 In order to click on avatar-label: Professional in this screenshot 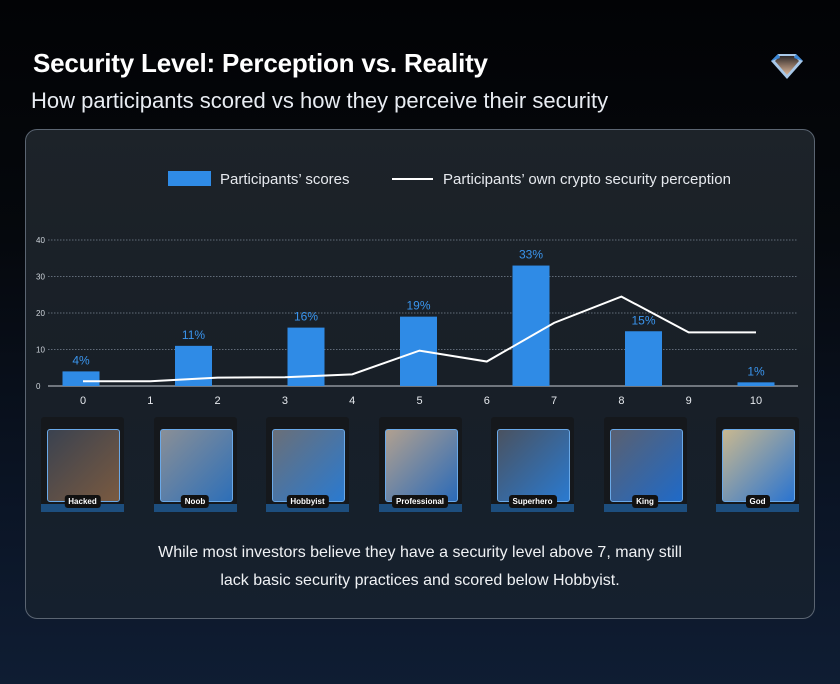, I will do `click(420, 501)`.